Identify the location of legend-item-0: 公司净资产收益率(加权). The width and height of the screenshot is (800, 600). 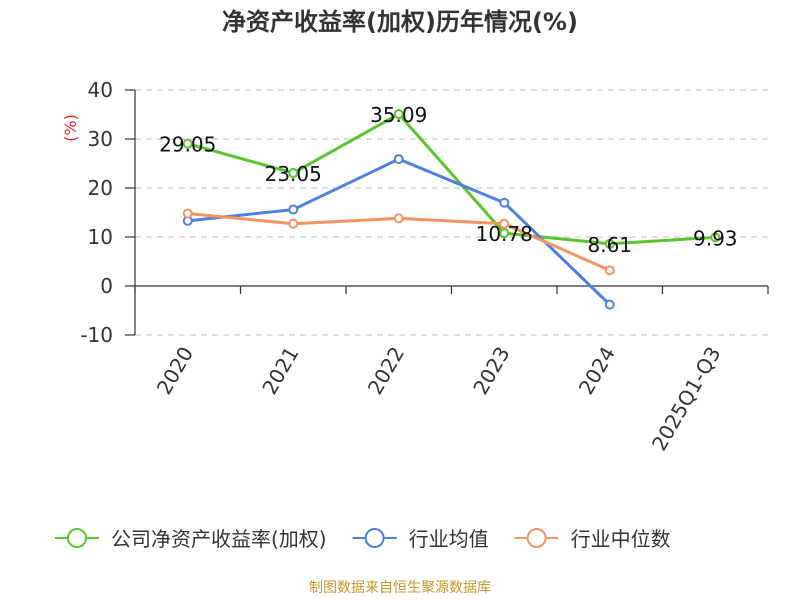
(191, 539).